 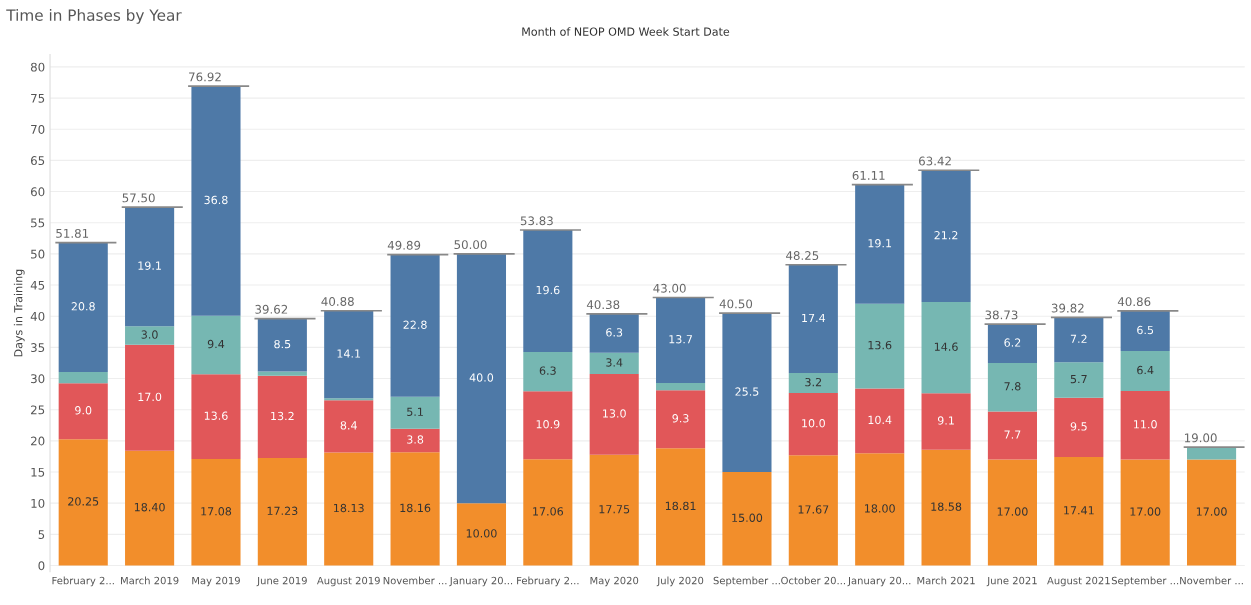 What do you see at coordinates (614, 362) in the screenshot?
I see `data-label: 3.4` at bounding box center [614, 362].